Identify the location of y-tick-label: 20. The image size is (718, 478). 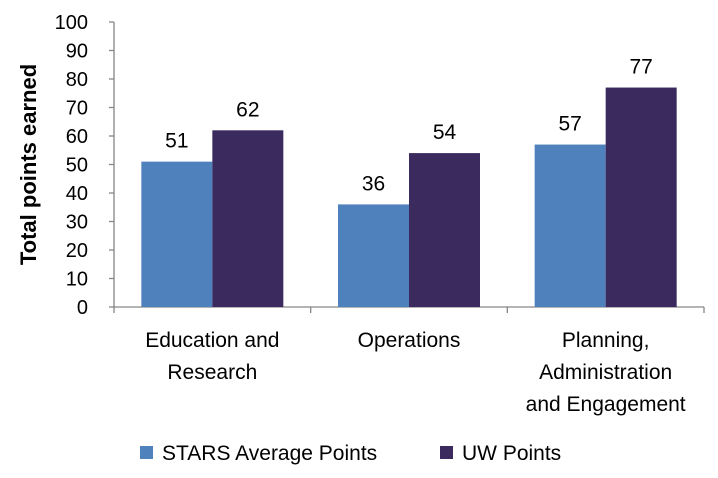
(77, 251).